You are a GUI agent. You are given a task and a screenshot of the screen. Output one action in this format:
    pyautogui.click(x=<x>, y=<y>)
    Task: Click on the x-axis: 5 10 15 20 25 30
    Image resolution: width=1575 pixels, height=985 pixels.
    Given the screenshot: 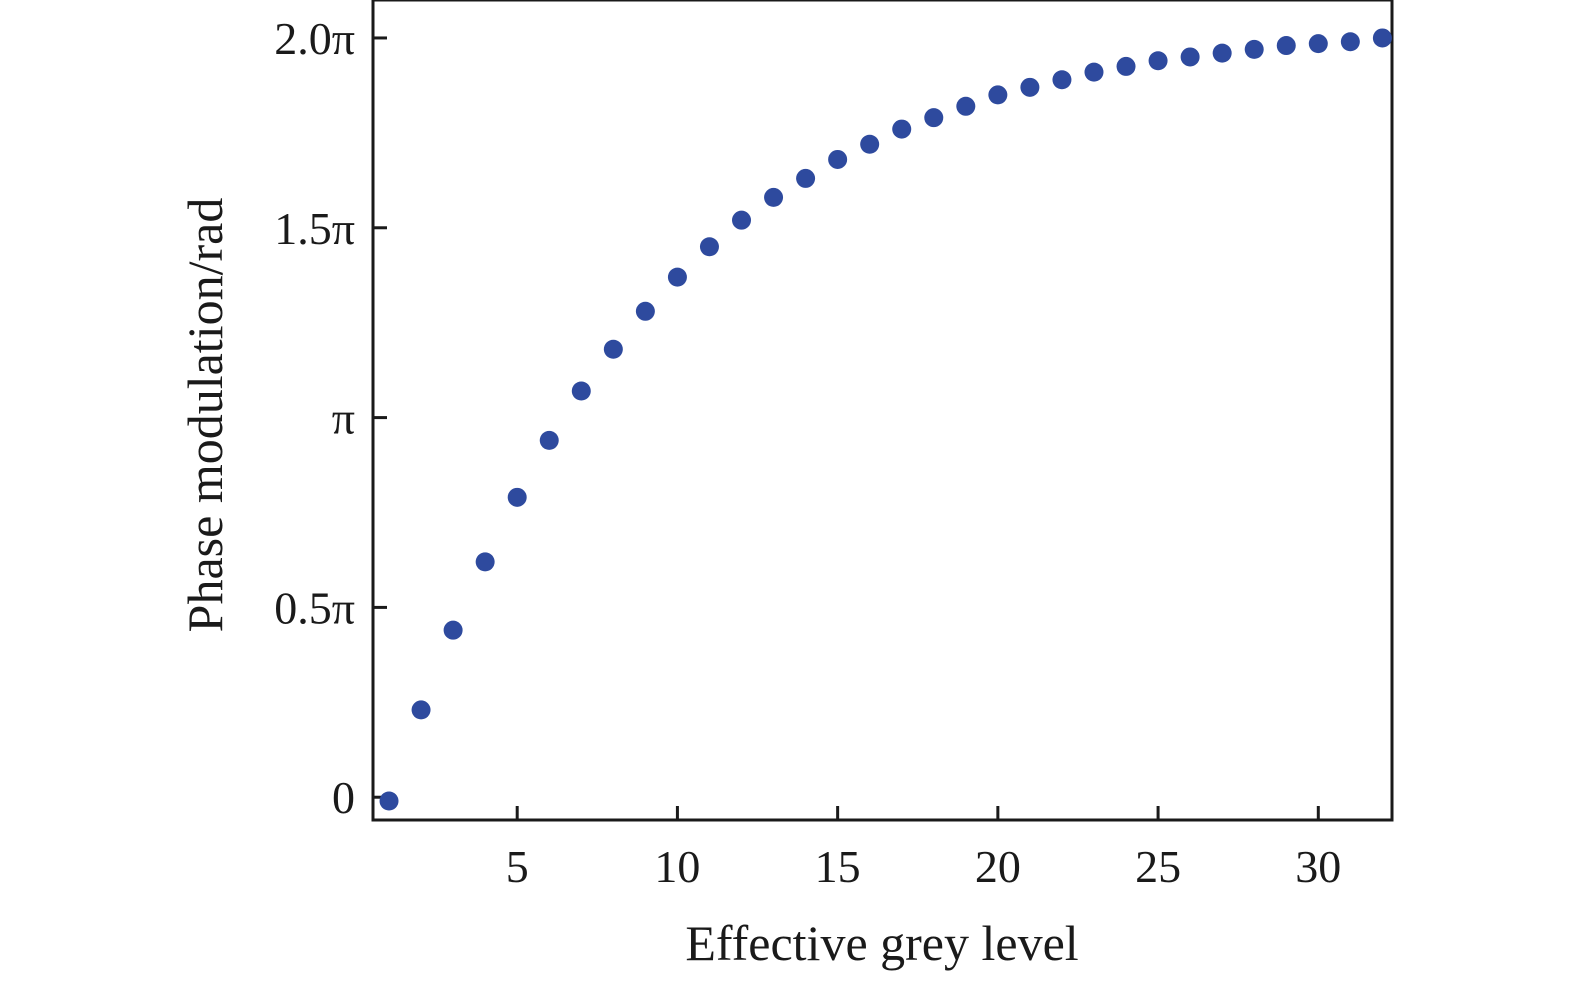 What is the action you would take?
    pyautogui.click(x=923, y=849)
    